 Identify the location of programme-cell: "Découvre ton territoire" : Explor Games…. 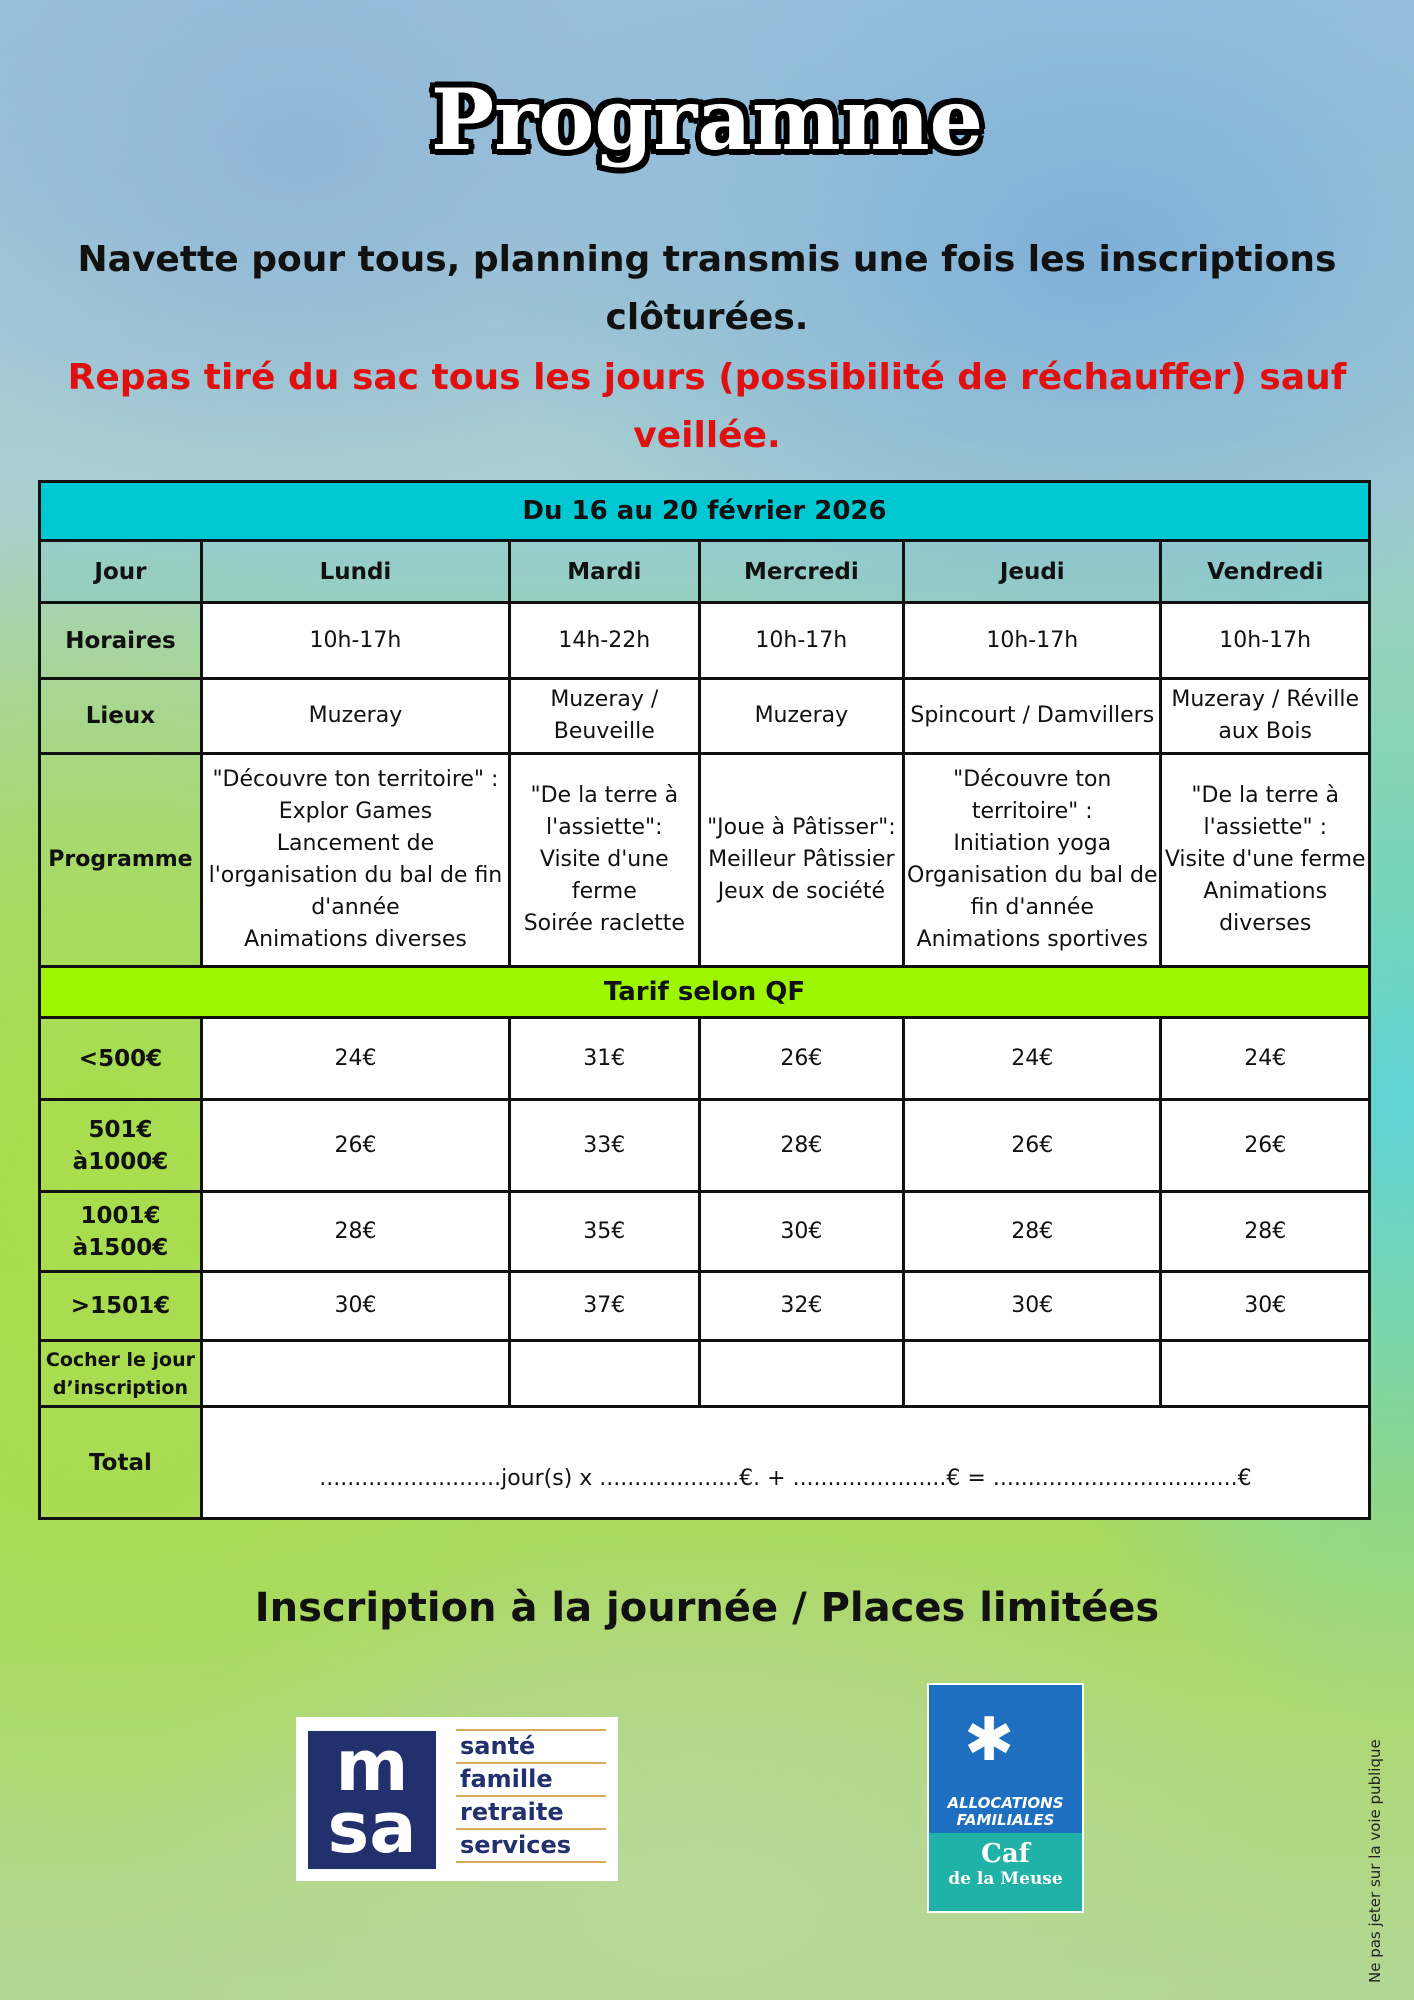
(355, 860).